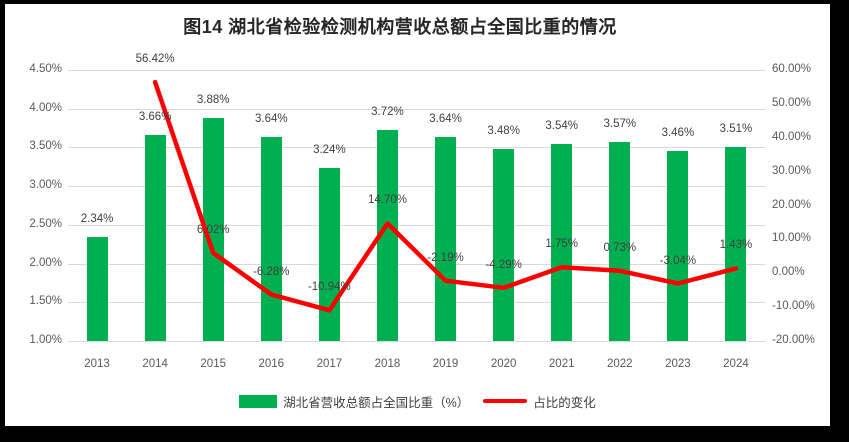 Image resolution: width=849 pixels, height=442 pixels. Describe the element at coordinates (564, 402) in the screenshot. I see `legend-label-line-series: 占比的变化` at that location.